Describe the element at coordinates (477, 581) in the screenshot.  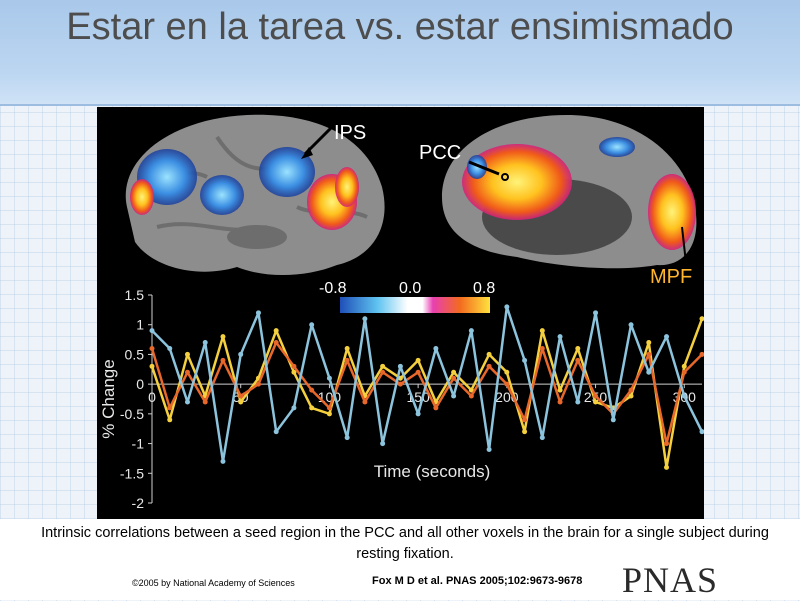
I see `citation: Fox M D et al. PNAS 2005;102:9673-9678` at that location.